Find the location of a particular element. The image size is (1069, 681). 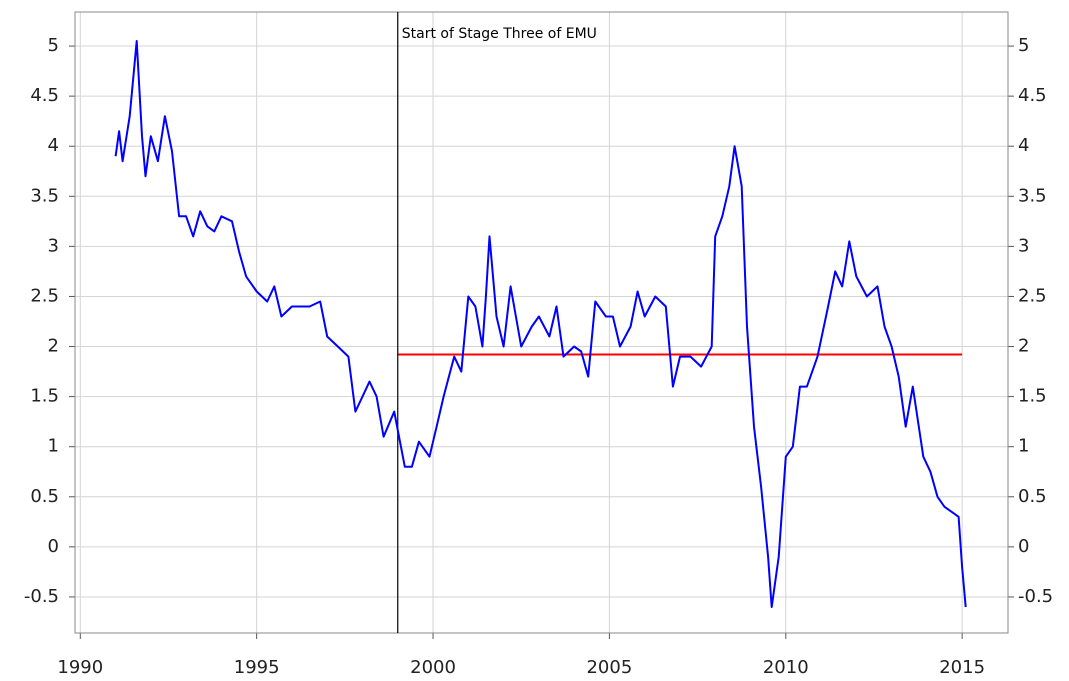

y2-tick-label: 0.5 is located at coordinates (1032, 496).